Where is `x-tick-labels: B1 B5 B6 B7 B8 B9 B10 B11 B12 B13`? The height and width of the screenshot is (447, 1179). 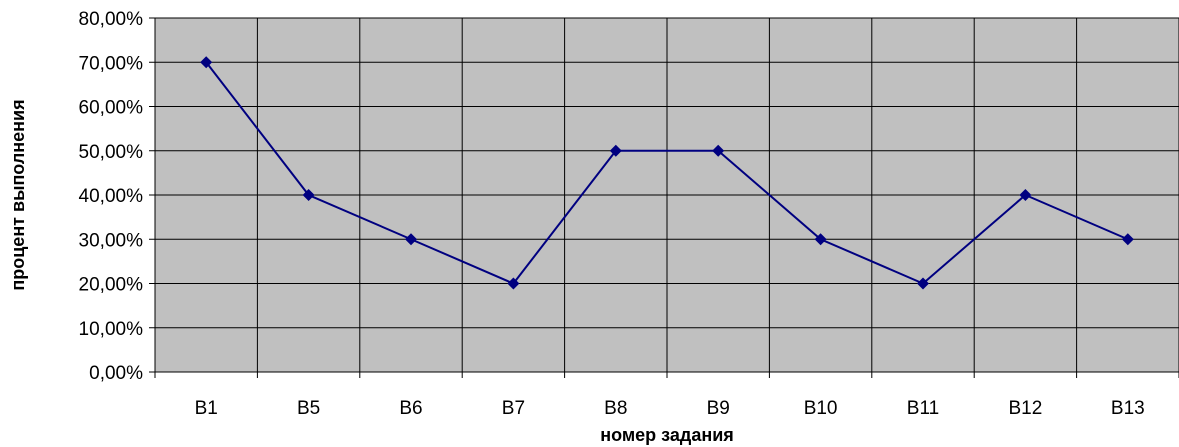 x-tick-labels: B1 B5 B6 B7 B8 B9 B10 B11 B12 B13 is located at coordinates (670, 408).